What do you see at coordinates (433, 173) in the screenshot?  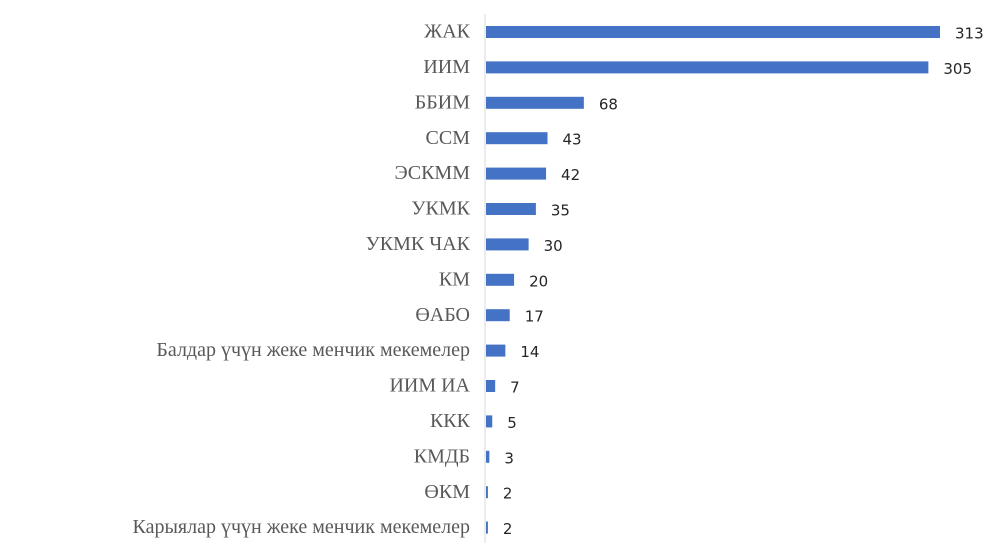 I see `category-label: ЭСКММ` at bounding box center [433, 173].